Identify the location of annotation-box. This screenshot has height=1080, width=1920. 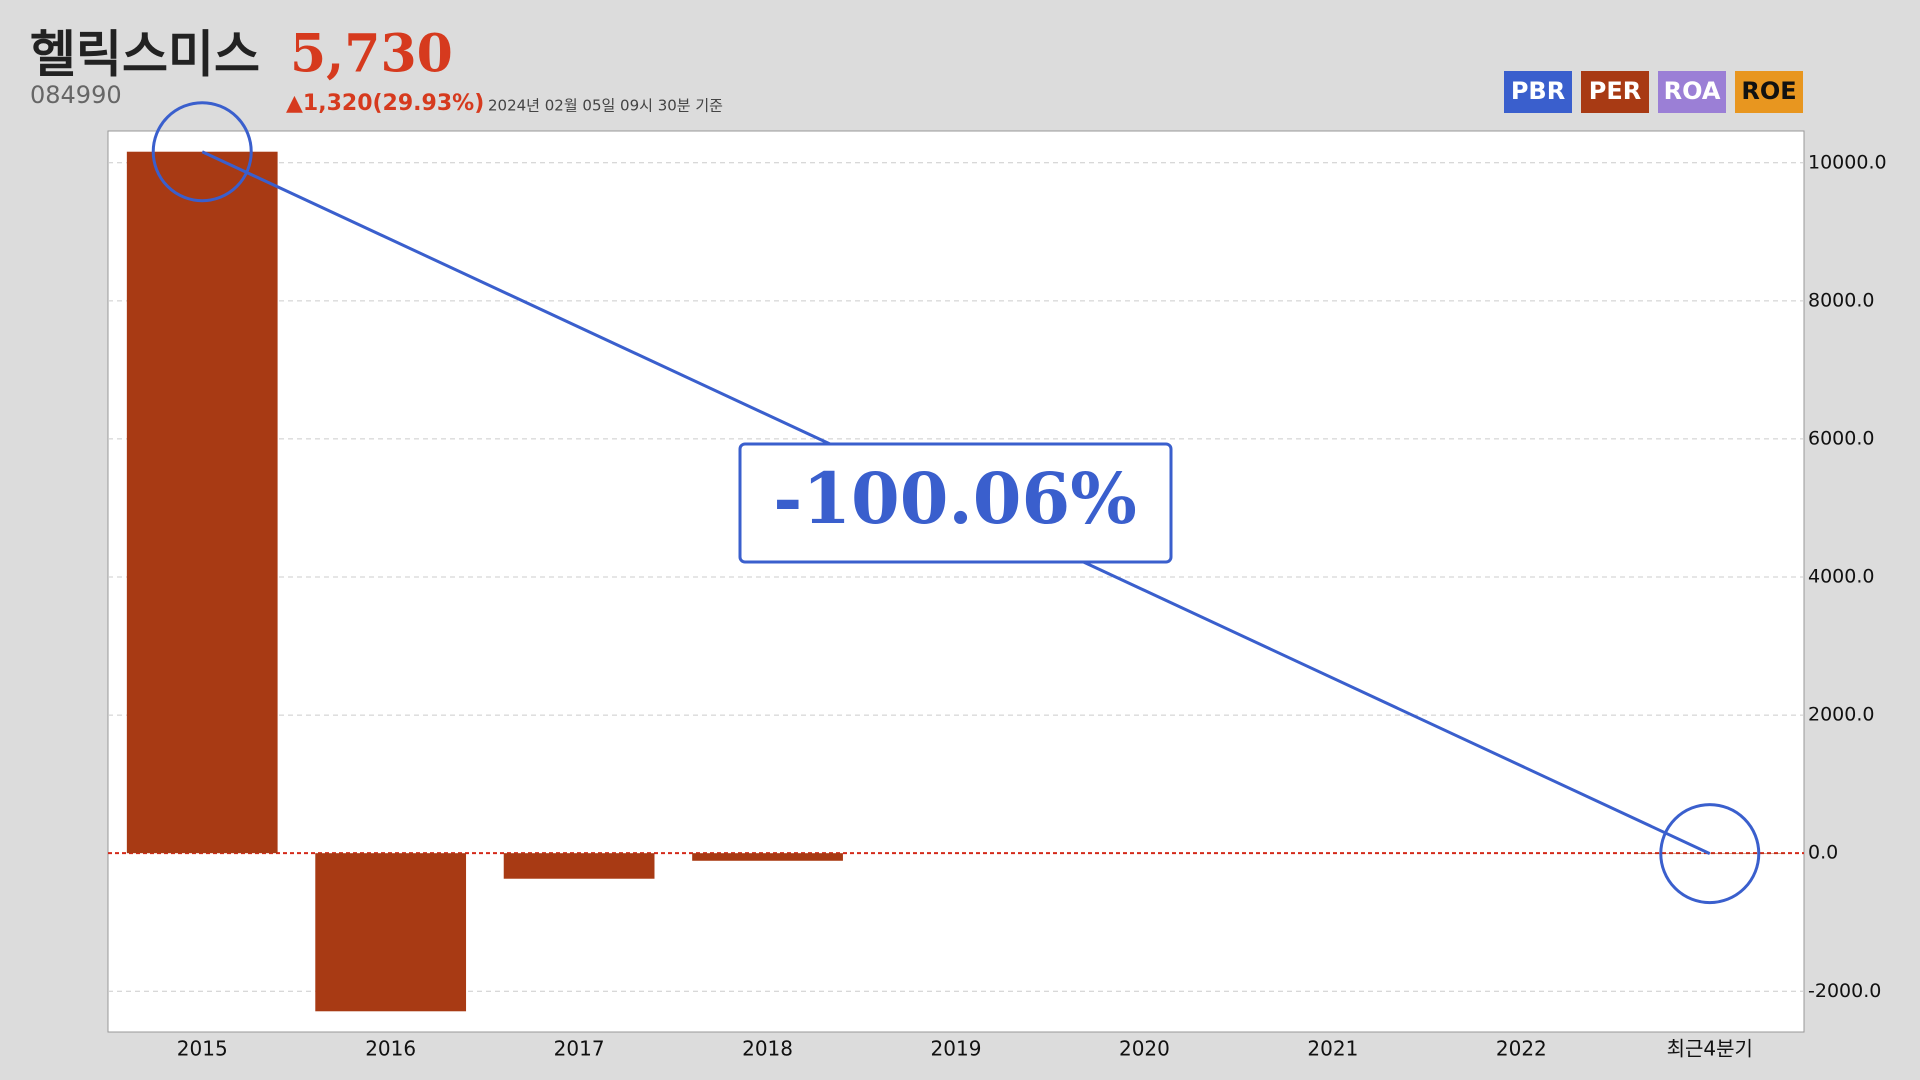
(955, 503).